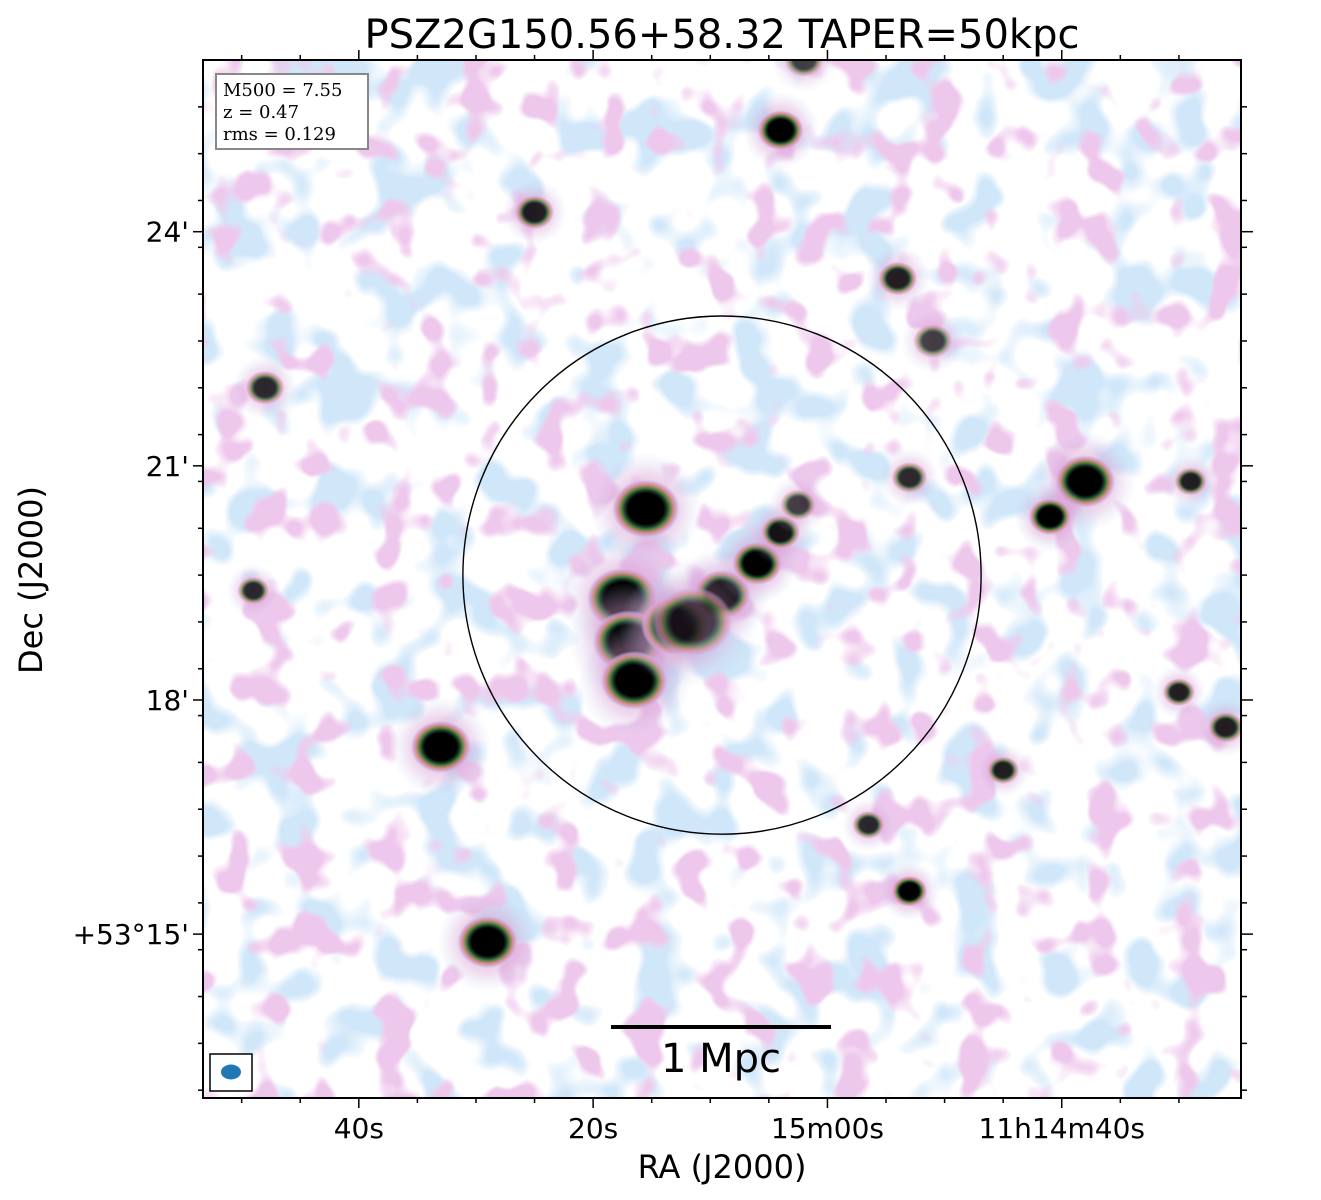 This screenshot has height=1200, width=1321. Describe the element at coordinates (167, 700) in the screenshot. I see `y-tick-label: 18'` at that location.